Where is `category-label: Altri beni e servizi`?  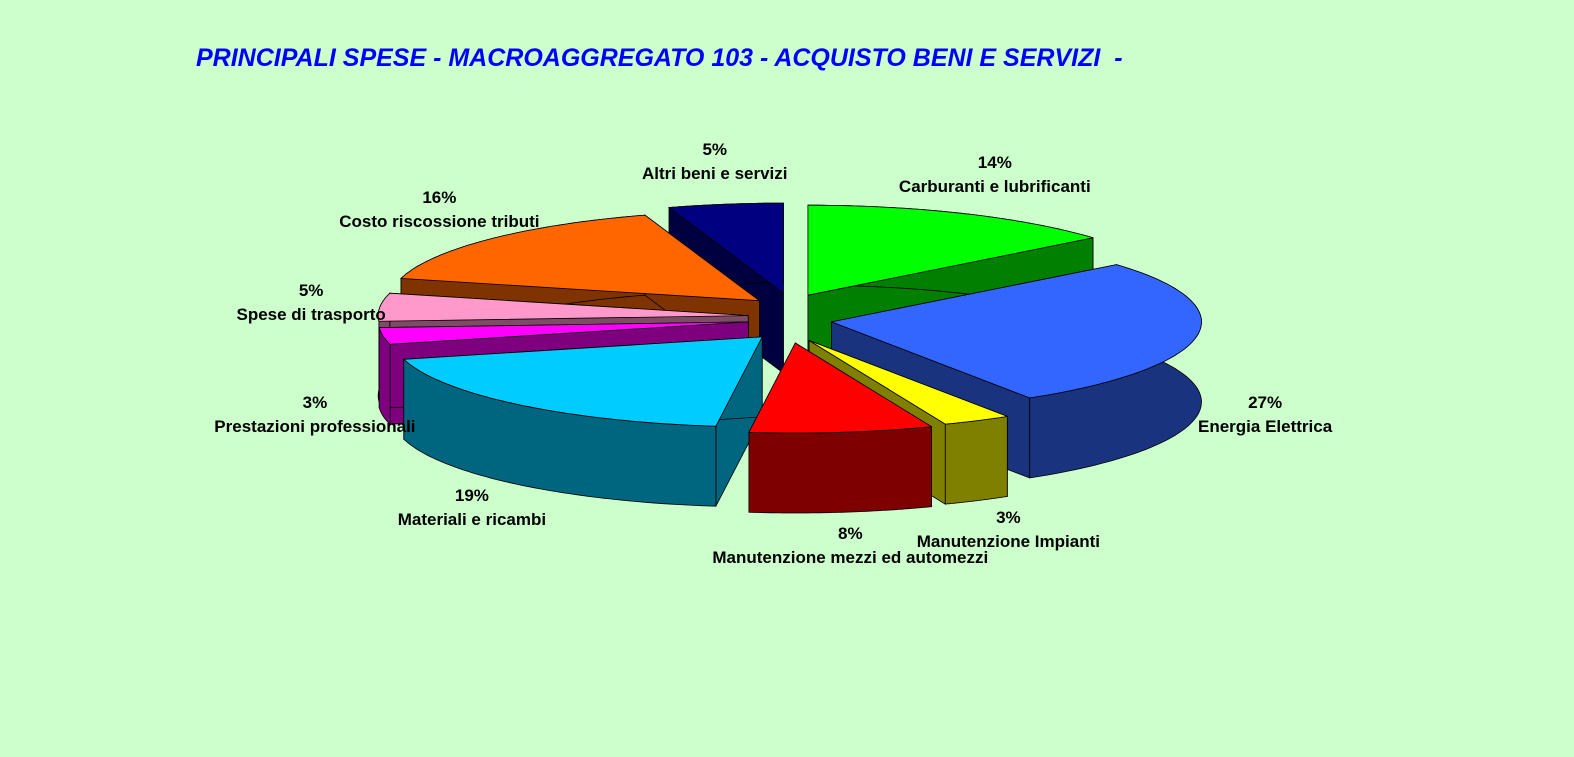 category-label: Altri beni e servizi is located at coordinates (715, 174).